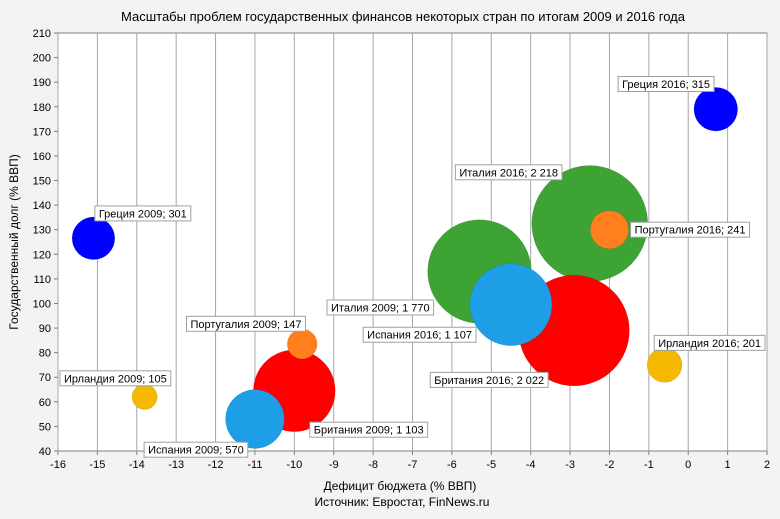  Describe the element at coordinates (45, 427) in the screenshot. I see `y-tick-label: 50` at that location.